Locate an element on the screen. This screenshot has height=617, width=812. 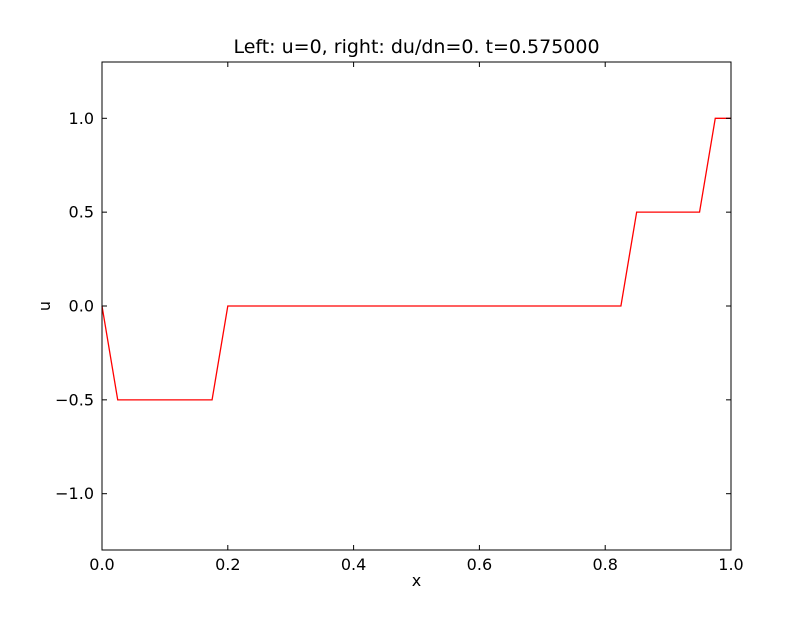
y-axis-label: u is located at coordinates (44, 306).